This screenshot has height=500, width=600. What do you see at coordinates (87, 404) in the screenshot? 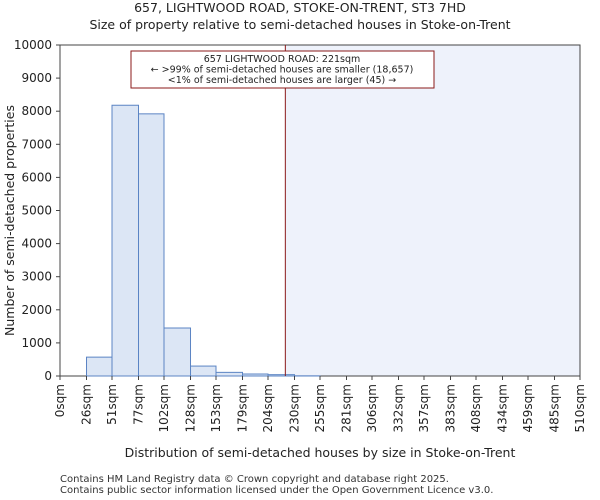
I see `x-tick-label: 26sqm` at bounding box center [87, 404].